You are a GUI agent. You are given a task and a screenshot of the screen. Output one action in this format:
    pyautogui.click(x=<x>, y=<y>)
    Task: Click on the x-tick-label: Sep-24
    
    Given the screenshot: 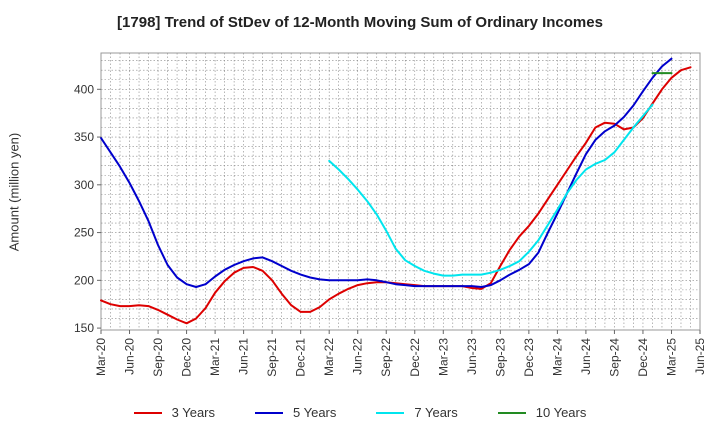 What is the action you would take?
    pyautogui.click(x=614, y=357)
    